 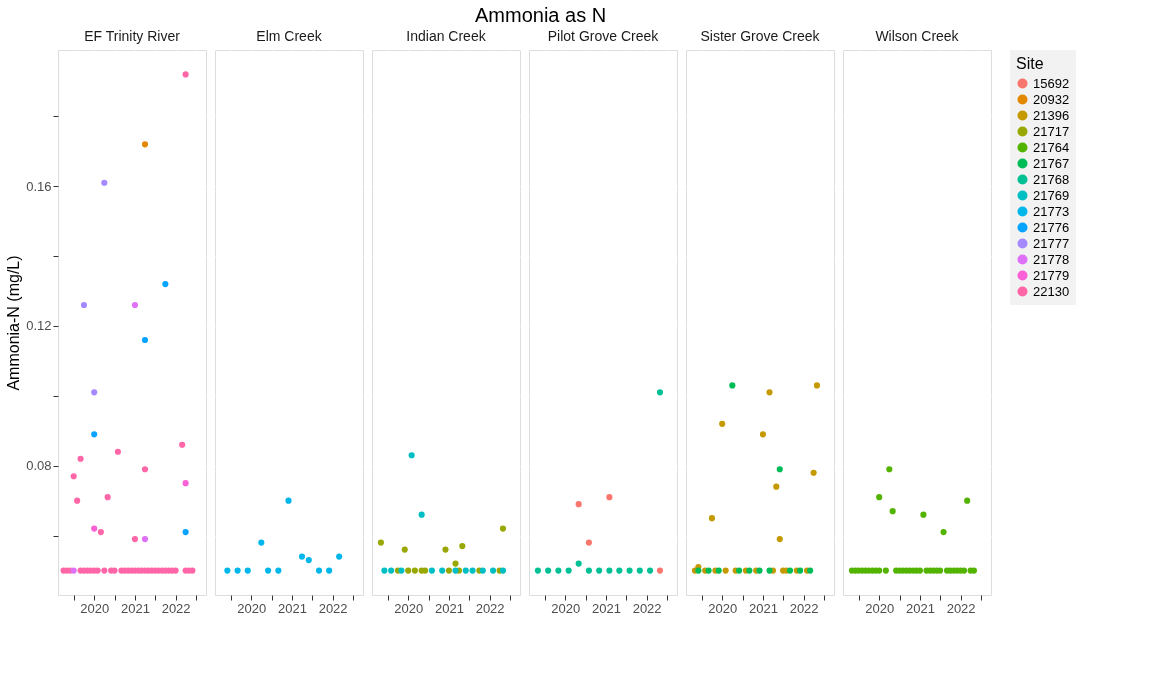 What do you see at coordinates (1030, 63) in the screenshot?
I see `legend-title: Site` at bounding box center [1030, 63].